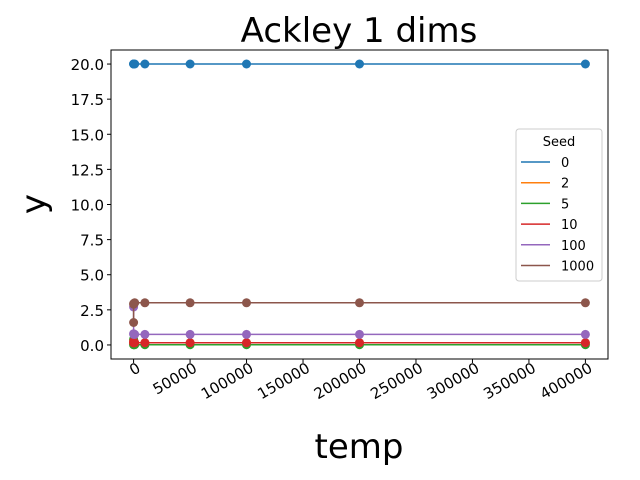 This screenshot has height=480, width=640. What do you see at coordinates (283, 381) in the screenshot?
I see `x-tick-label: 150000` at bounding box center [283, 381].